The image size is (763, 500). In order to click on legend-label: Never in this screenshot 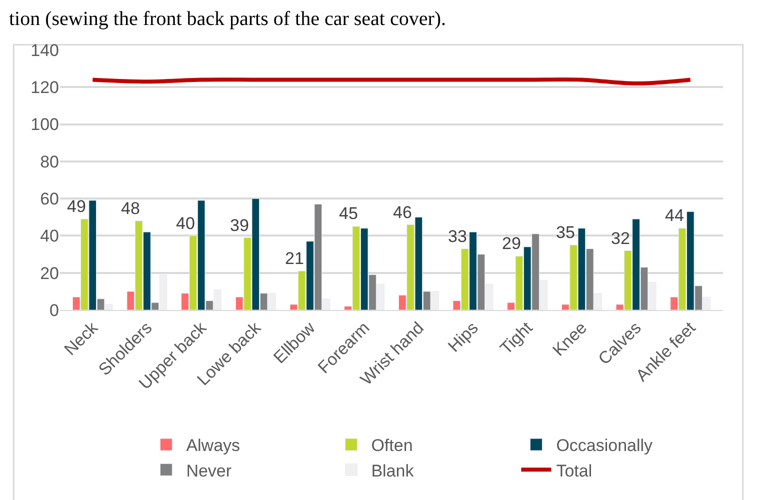, I will do `click(209, 470)`.